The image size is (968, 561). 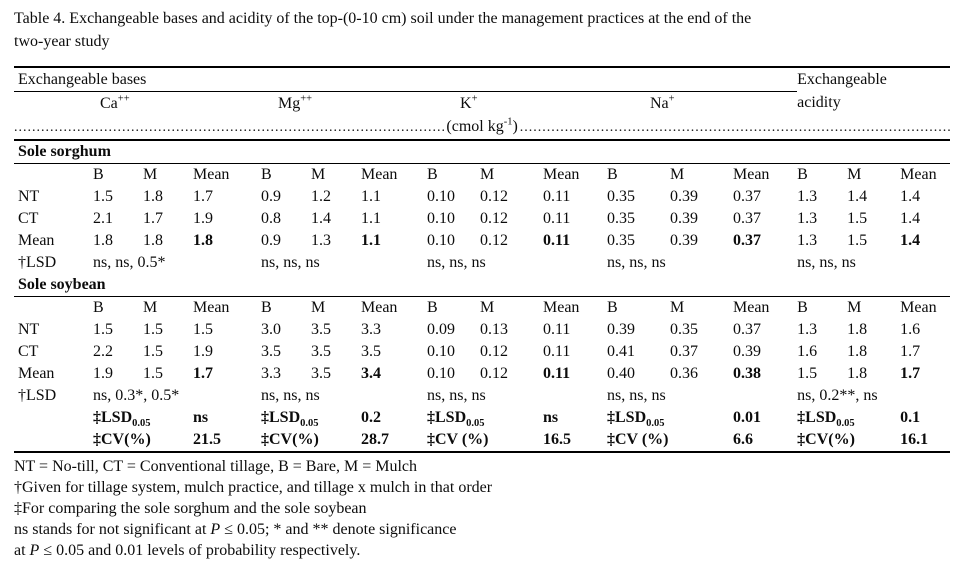 I want to click on row-label: Mean, so click(x=36, y=240).